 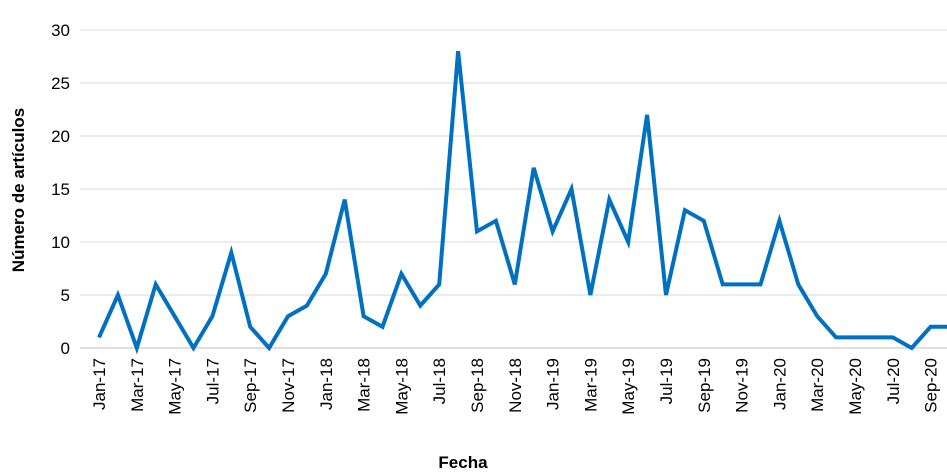 What do you see at coordinates (401, 386) in the screenshot?
I see `x-tick-label: May-18` at bounding box center [401, 386].